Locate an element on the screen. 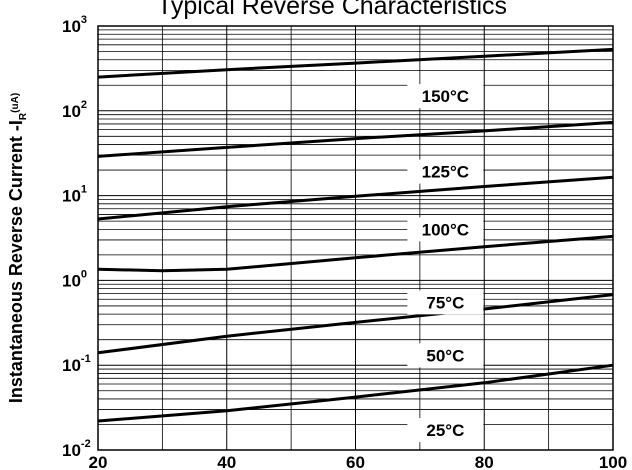 Image resolution: width=632 pixels, height=470 pixels. y-tick-label: 10² is located at coordinates (74, 110).